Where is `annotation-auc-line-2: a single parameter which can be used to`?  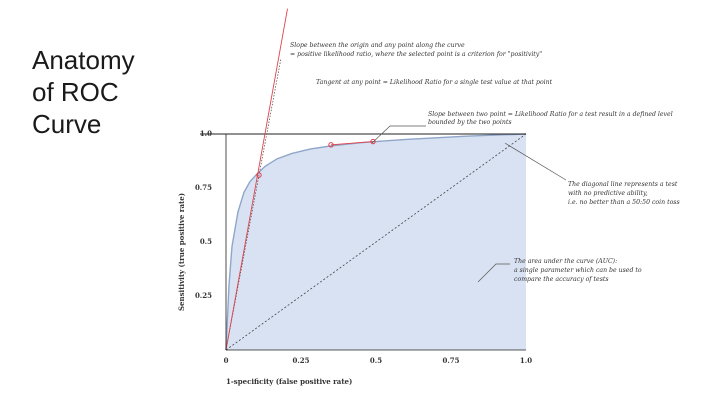 annotation-auc-line-2: a single parameter which can be used to is located at coordinates (578, 270).